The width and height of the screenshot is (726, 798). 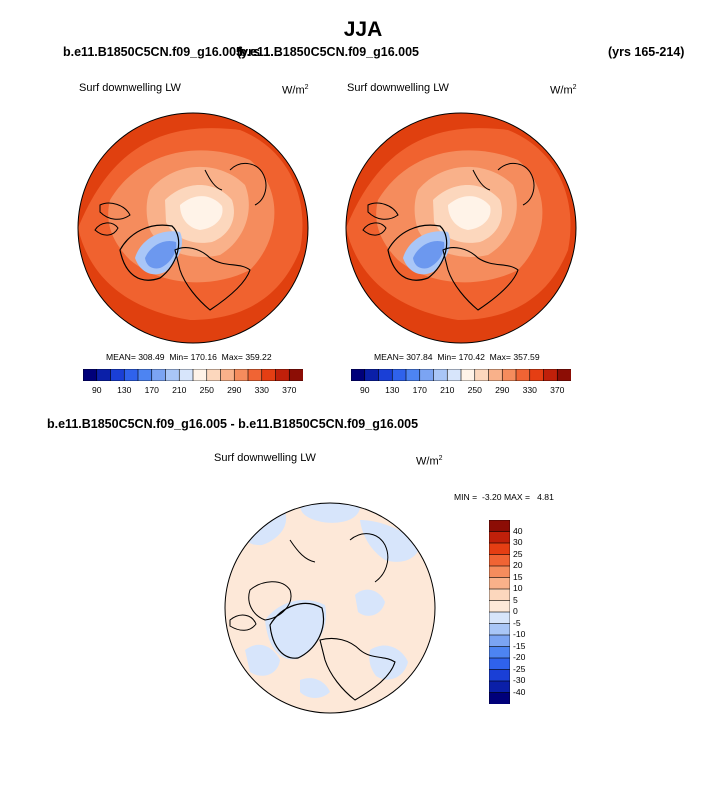 I want to click on difference-colorbar-tick-label: -25, so click(x=519, y=668).